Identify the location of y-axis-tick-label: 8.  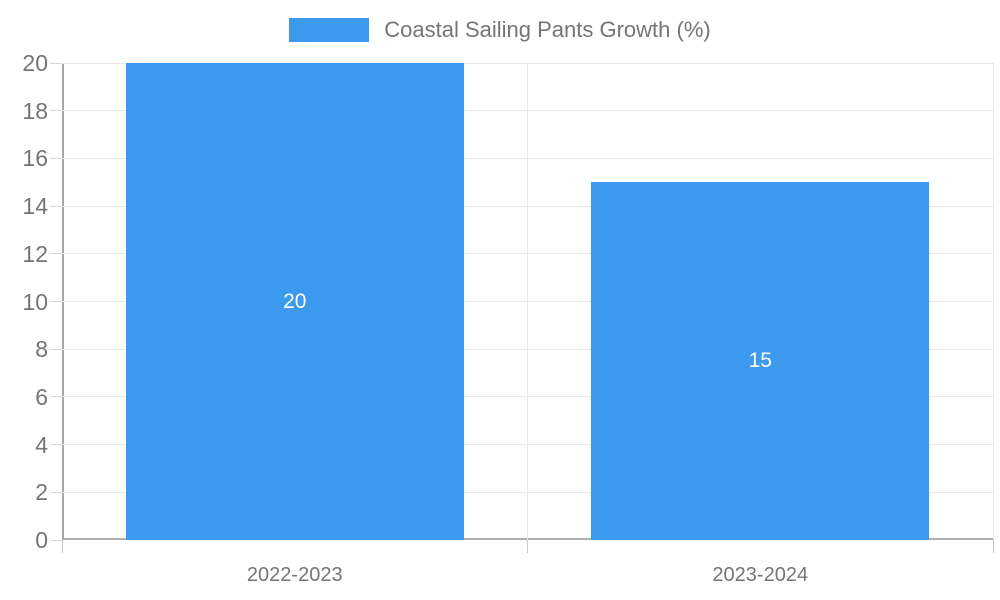
(41, 349).